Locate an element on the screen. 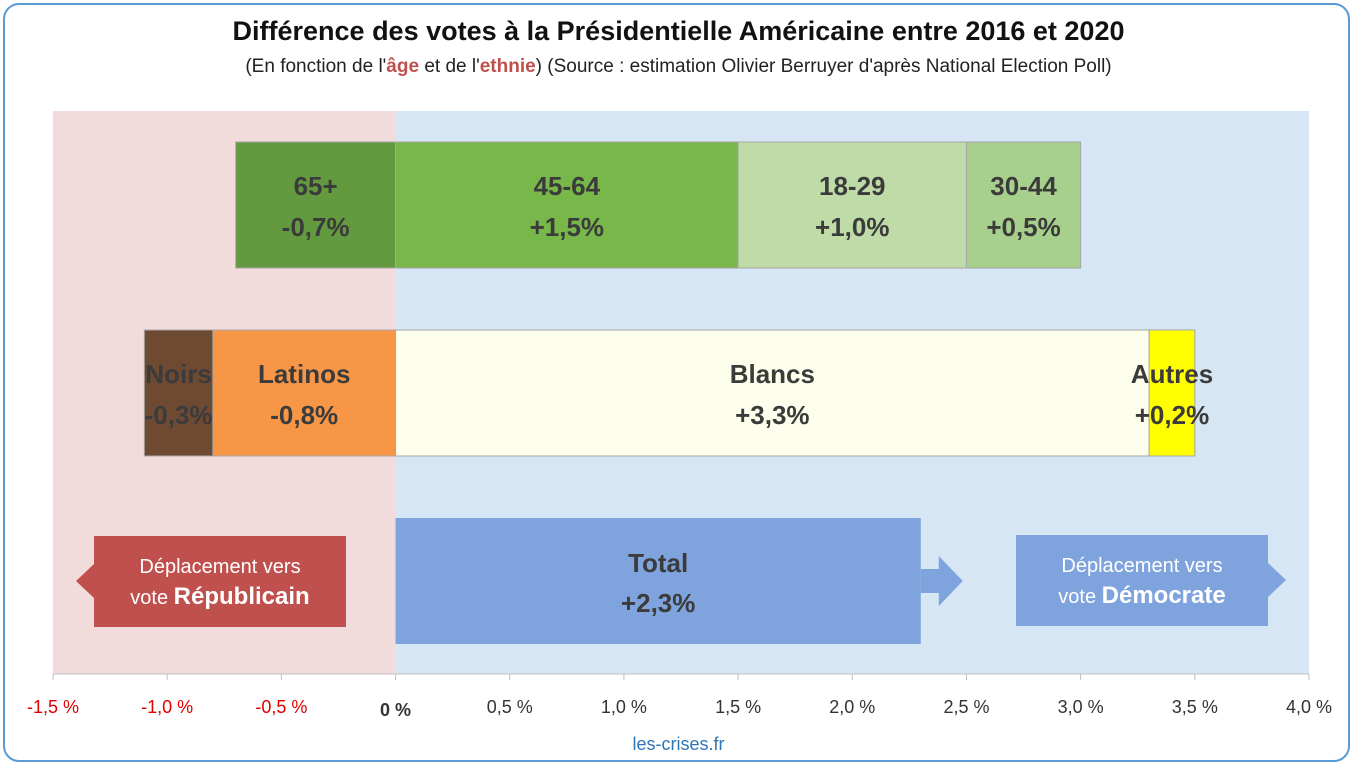  democrat-callout-line2: vote Démocrate is located at coordinates (1141, 595).